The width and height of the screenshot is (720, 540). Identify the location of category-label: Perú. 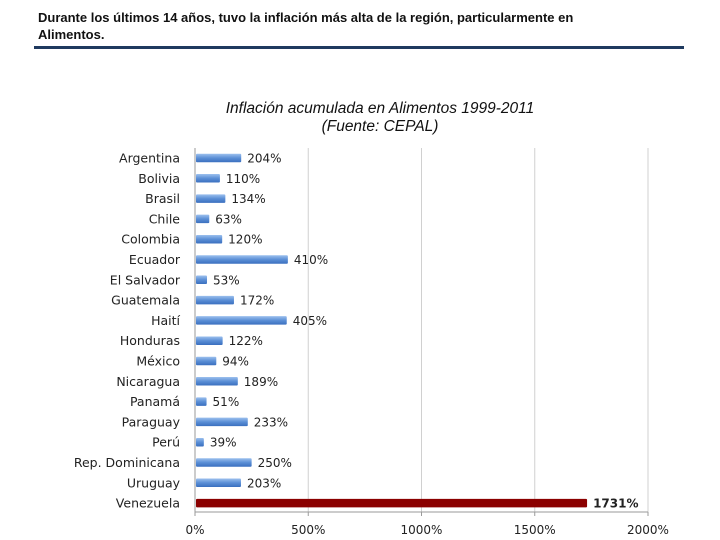
(166, 442).